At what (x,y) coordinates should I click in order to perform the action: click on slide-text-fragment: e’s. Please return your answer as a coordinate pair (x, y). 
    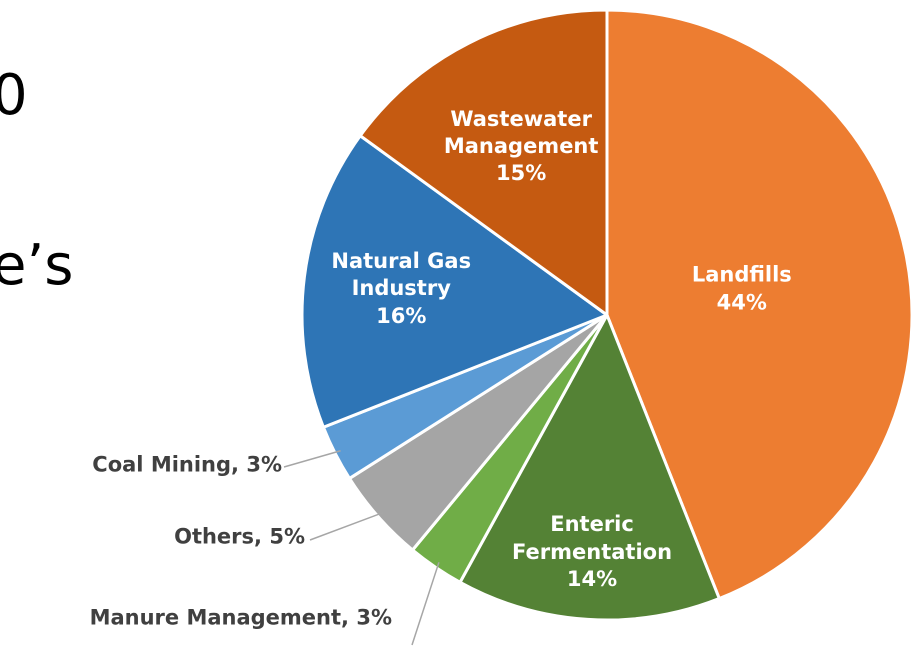
    Looking at the image, I should click on (37, 265).